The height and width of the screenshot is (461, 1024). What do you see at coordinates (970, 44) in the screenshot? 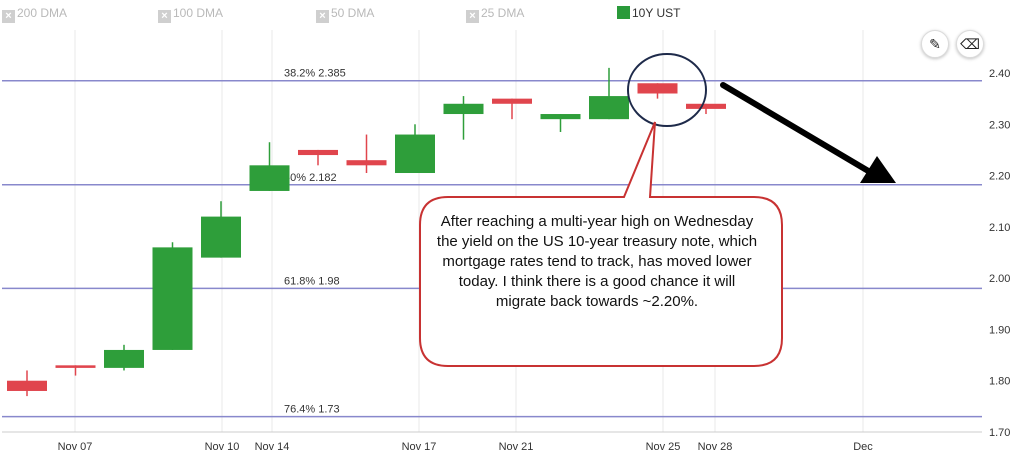
I see `eraser-icon: ⌫` at bounding box center [970, 44].